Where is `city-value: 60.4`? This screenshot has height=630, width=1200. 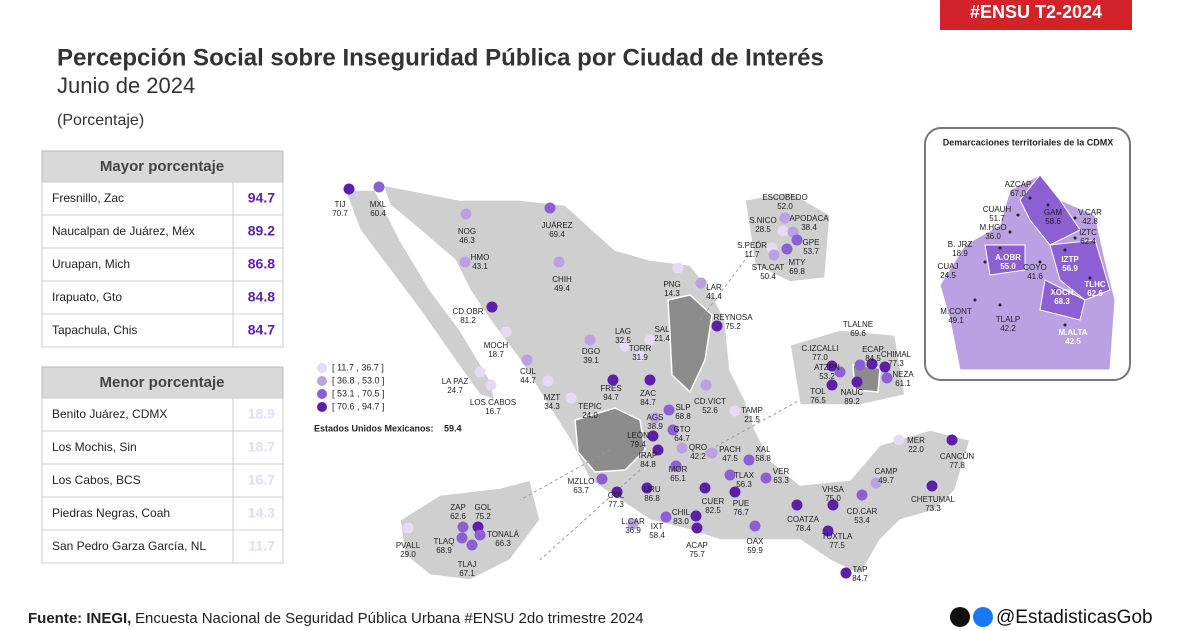
city-value: 60.4 is located at coordinates (378, 213).